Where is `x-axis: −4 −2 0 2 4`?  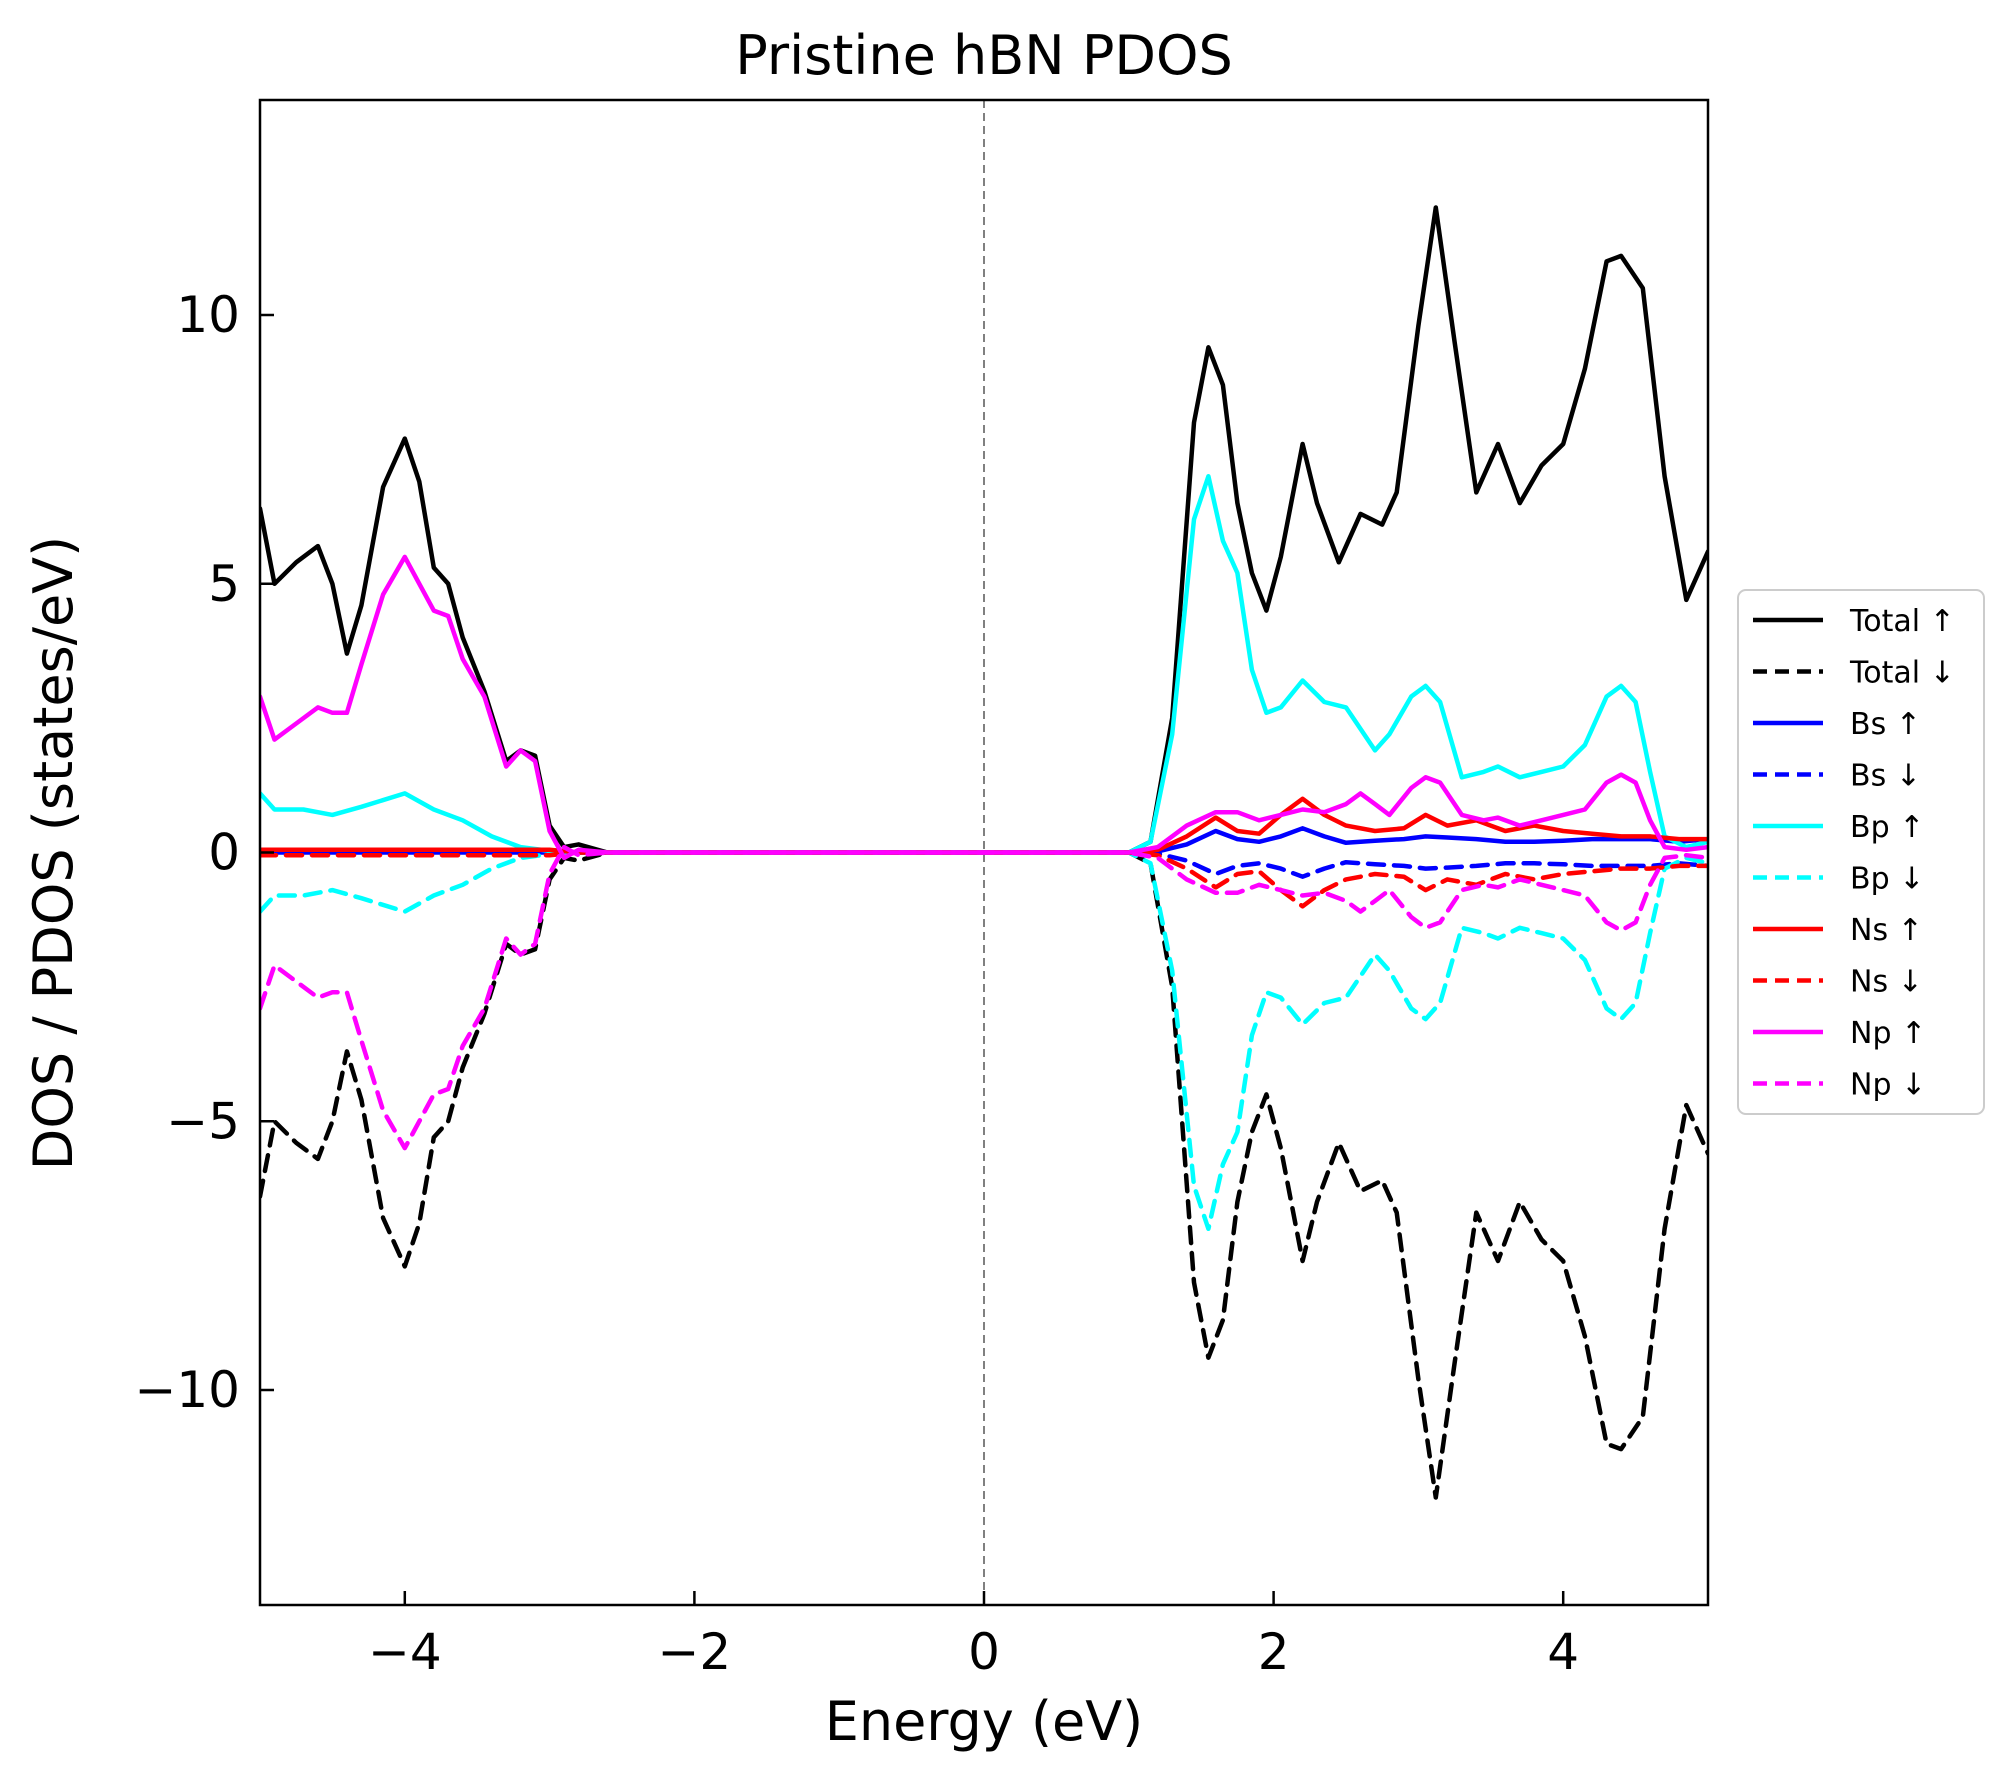
x-axis: −4 −2 0 2 4 is located at coordinates (973, 1636).